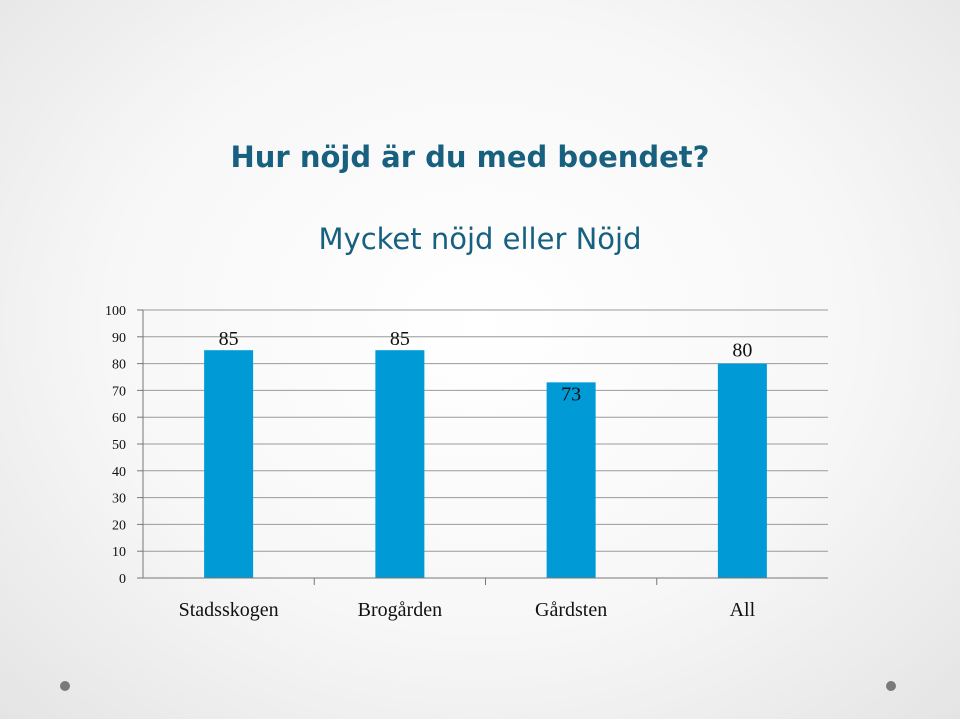  What do you see at coordinates (480, 239) in the screenshot?
I see `chart-subtitle: Mycket nöjd eller Nöjd` at bounding box center [480, 239].